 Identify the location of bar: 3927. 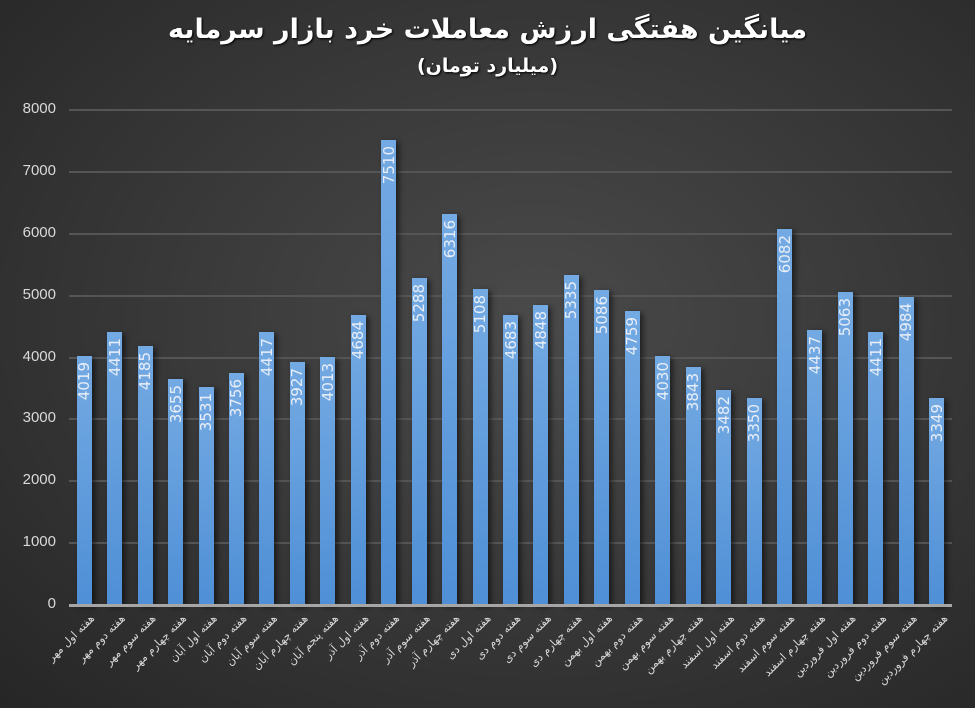
(297, 483).